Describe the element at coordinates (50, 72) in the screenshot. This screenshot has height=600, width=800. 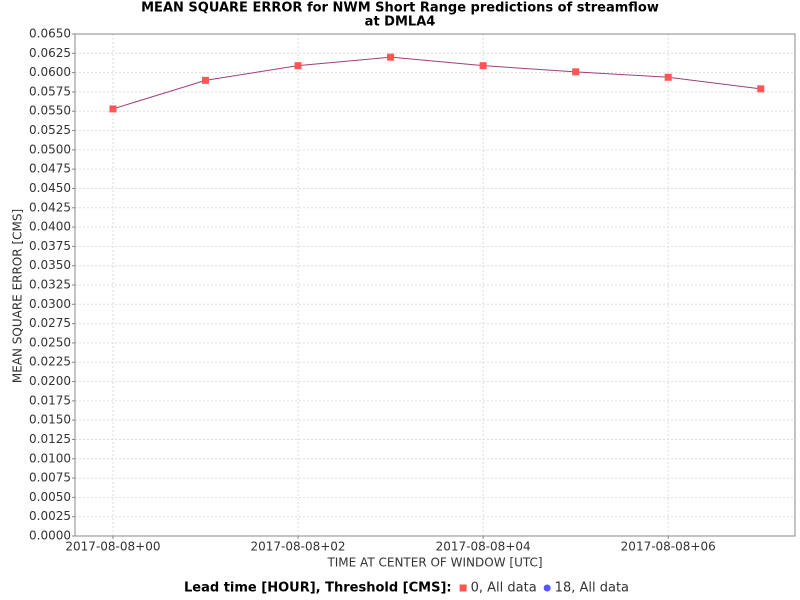
I see `y-tick-label: 0.0600` at that location.